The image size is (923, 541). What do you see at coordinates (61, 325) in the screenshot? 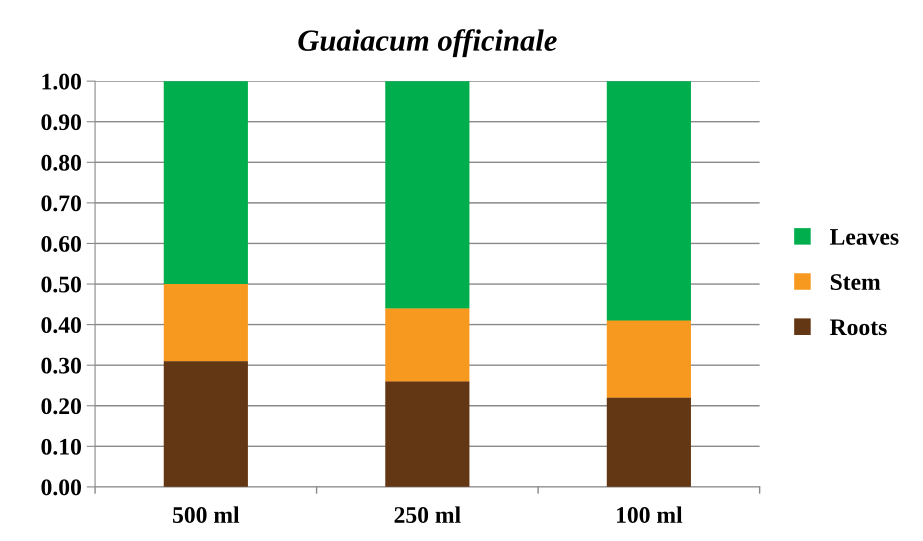
I see `y-tick-label: 0.40` at bounding box center [61, 325].